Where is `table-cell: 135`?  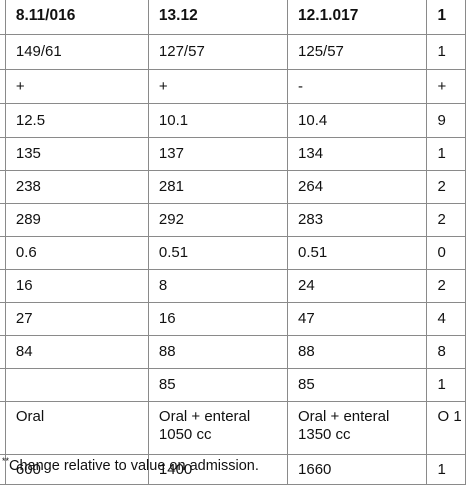 table-cell: 135 is located at coordinates (76, 154).